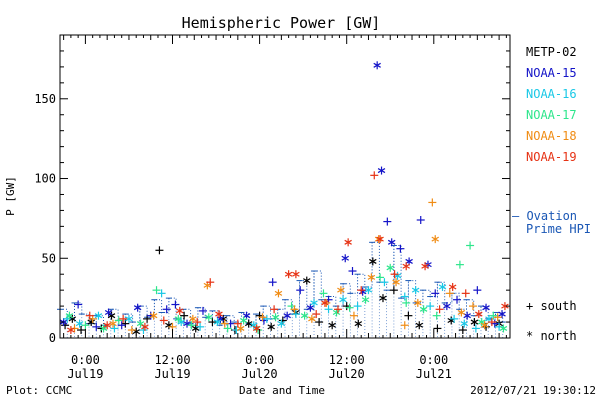 The height and width of the screenshot is (400, 600). I want to click on y-tick-label: 50, so click(49, 258).